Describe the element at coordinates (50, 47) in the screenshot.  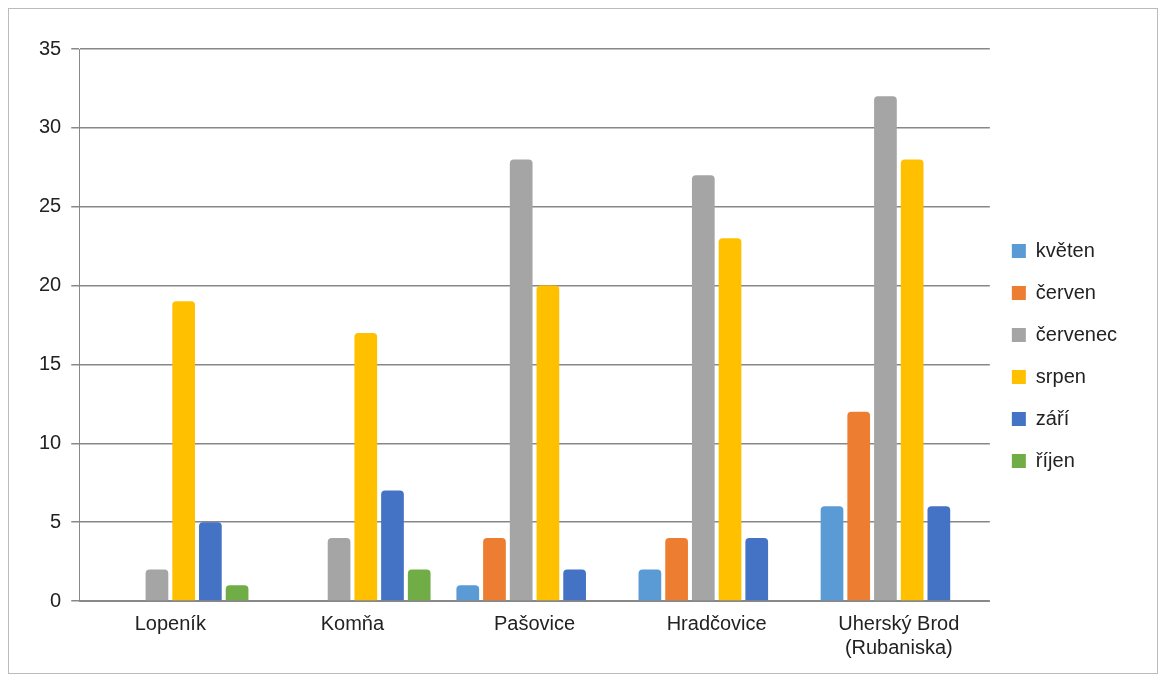
I see `y-tick-label: 35` at that location.